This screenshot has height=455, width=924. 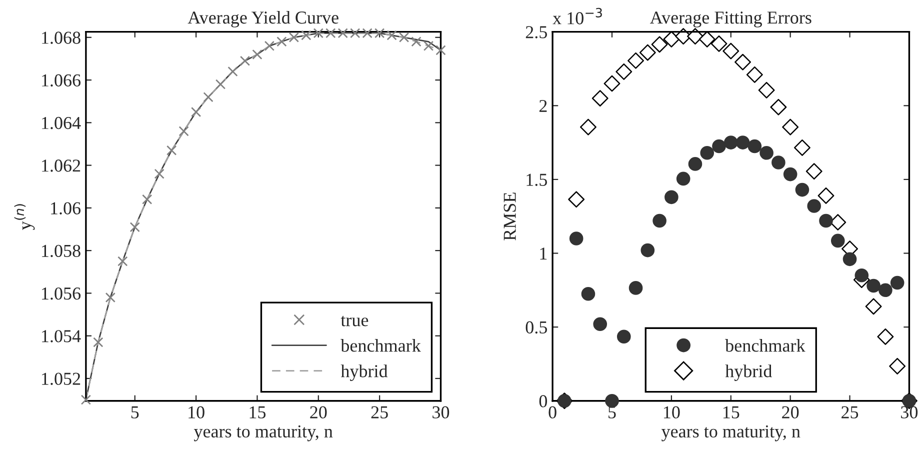 I want to click on y-tick-label: 1.064, so click(x=61, y=123).